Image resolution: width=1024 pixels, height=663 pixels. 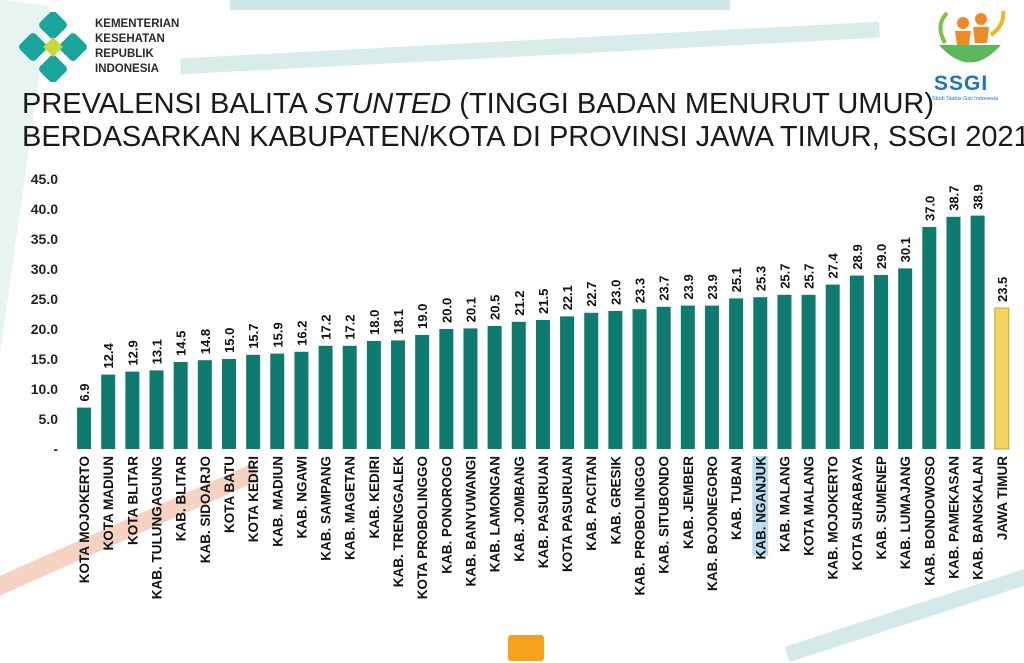 I want to click on value-label: 38.9, so click(x=978, y=196).